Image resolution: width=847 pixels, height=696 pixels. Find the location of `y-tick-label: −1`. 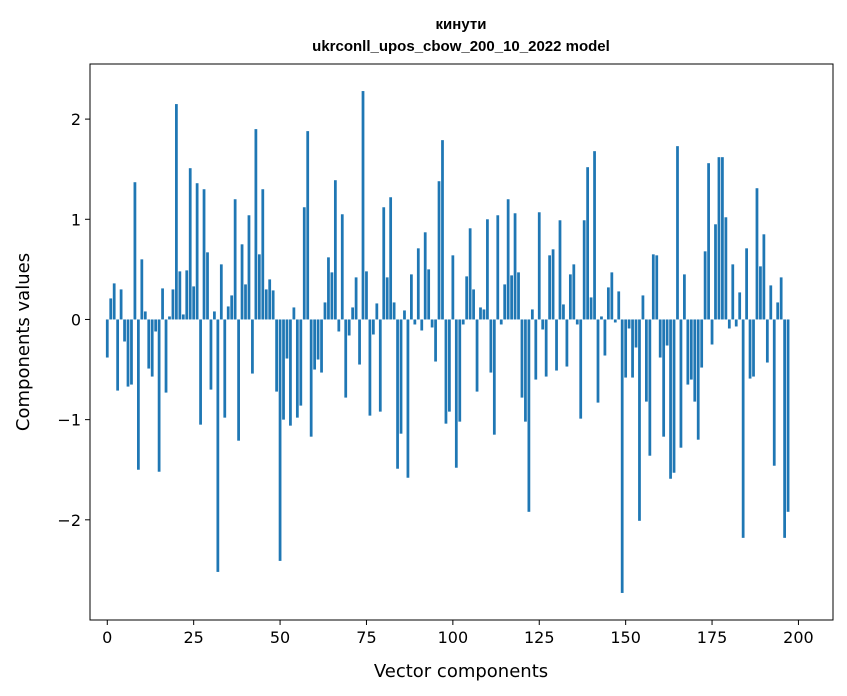

y-tick-label: −1 is located at coordinates (69, 420).